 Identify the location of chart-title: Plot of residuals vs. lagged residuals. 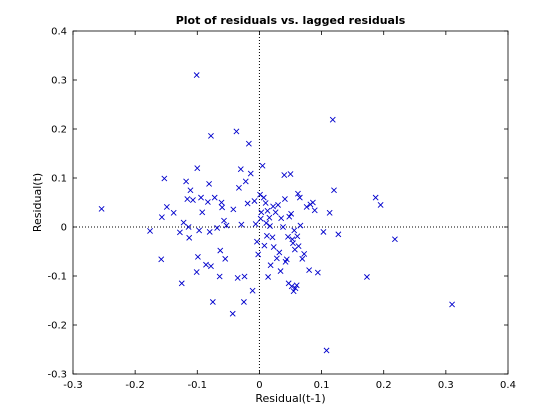
(291, 20).